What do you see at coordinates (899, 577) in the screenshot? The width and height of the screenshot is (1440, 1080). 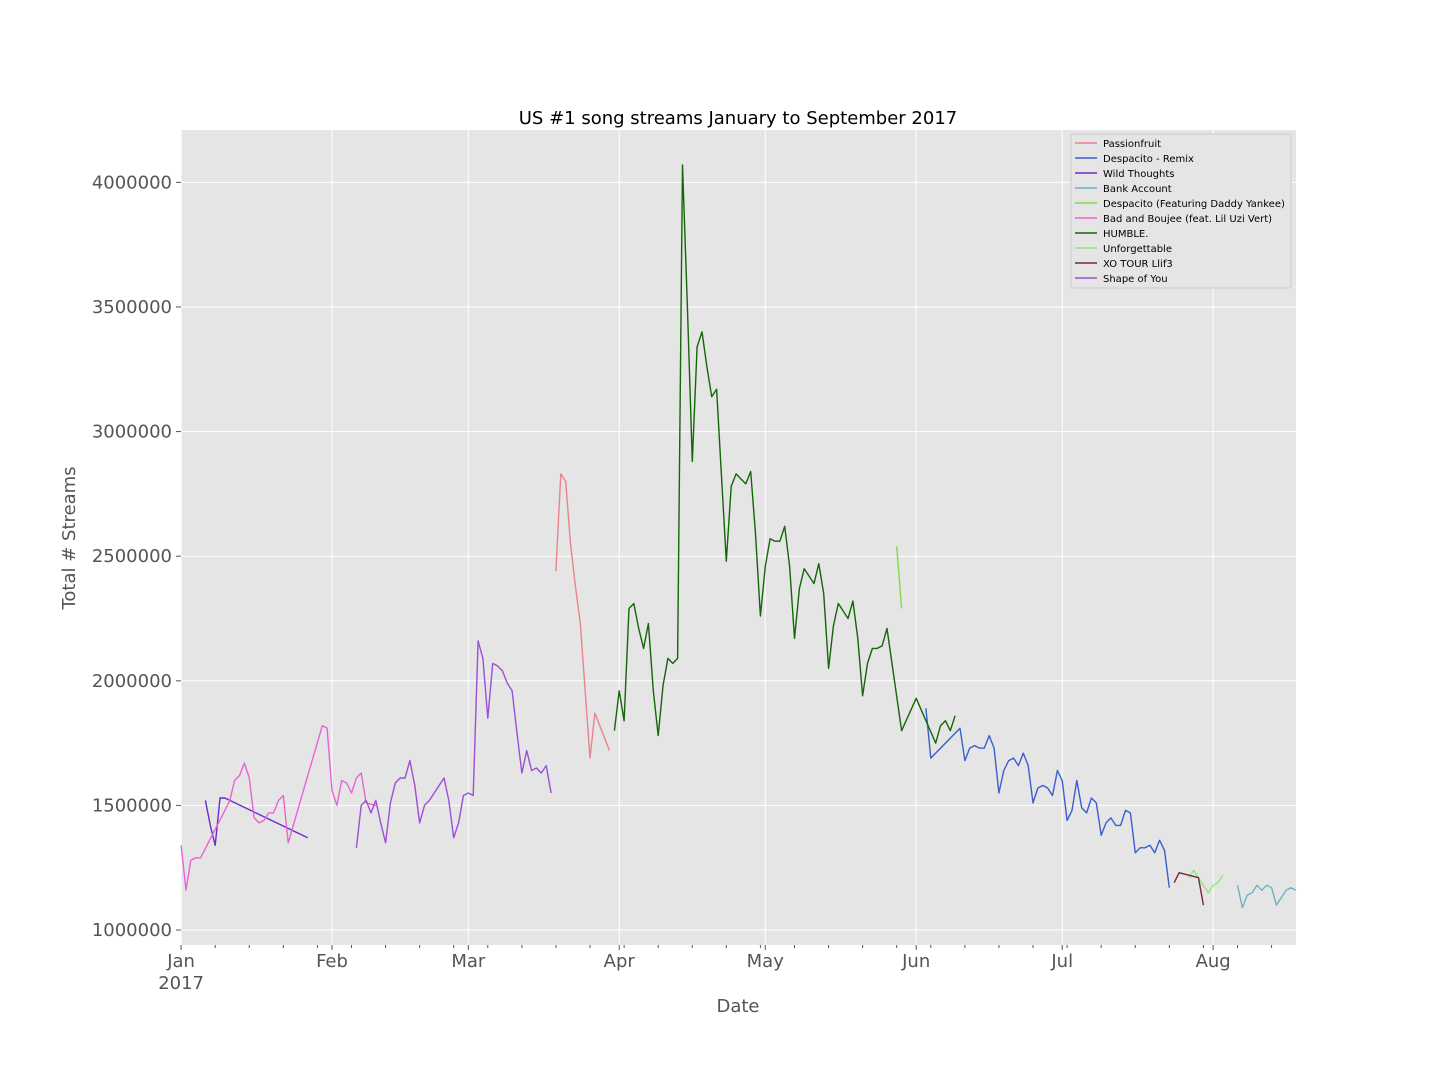 I see `series-line-despacito-featuring-daddy-yankee` at bounding box center [899, 577].